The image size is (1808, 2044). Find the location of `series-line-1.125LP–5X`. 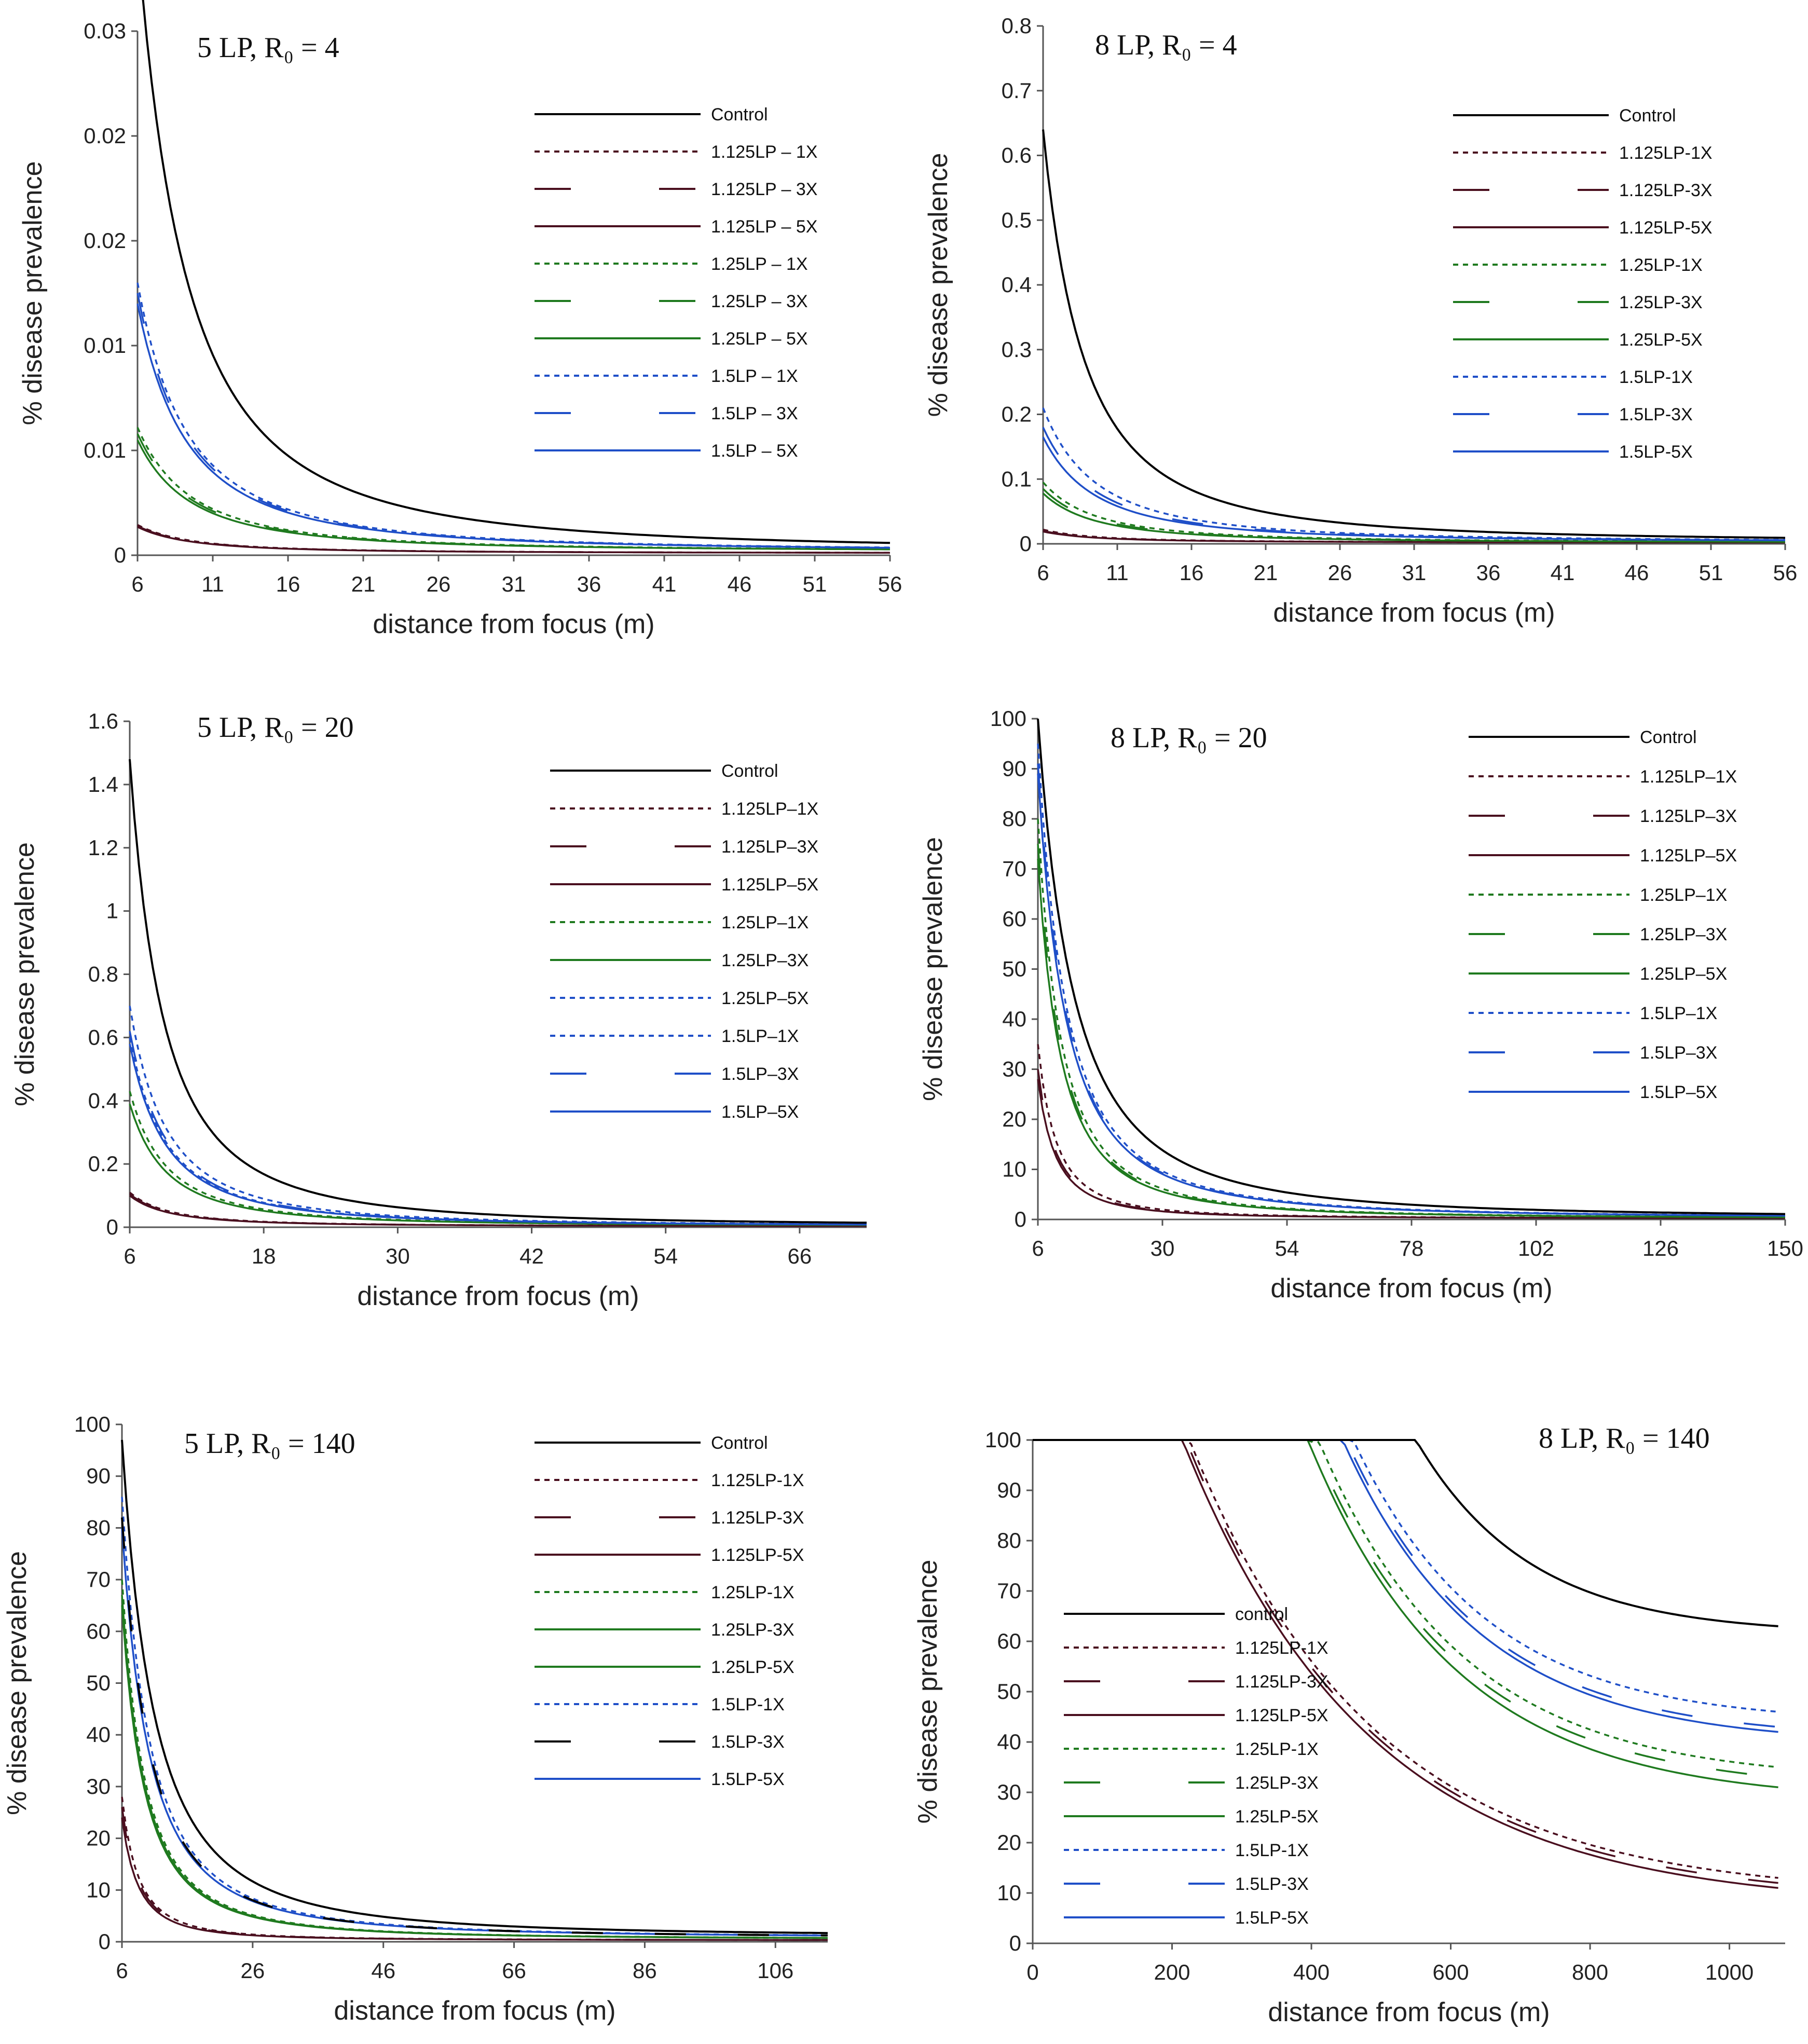

series-line-1.125LP–5X is located at coordinates (498, 1211).